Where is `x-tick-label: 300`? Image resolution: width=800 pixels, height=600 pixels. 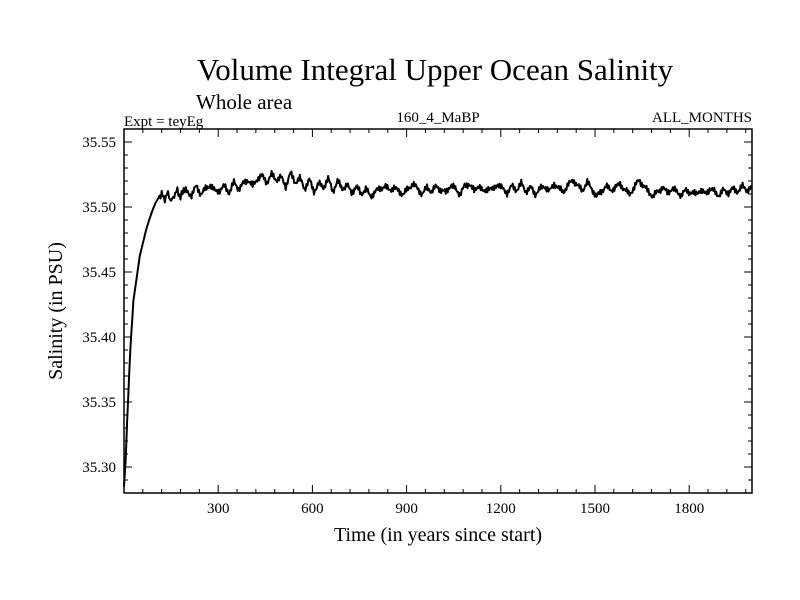 x-tick-label: 300 is located at coordinates (218, 509).